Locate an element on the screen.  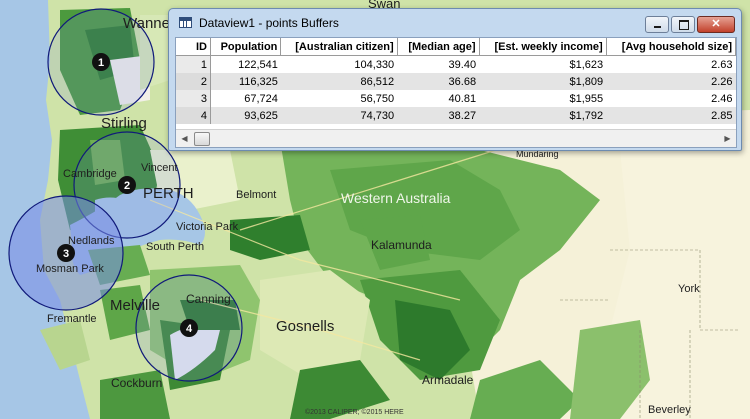
cell-id: 2 is located at coordinates (193, 81).